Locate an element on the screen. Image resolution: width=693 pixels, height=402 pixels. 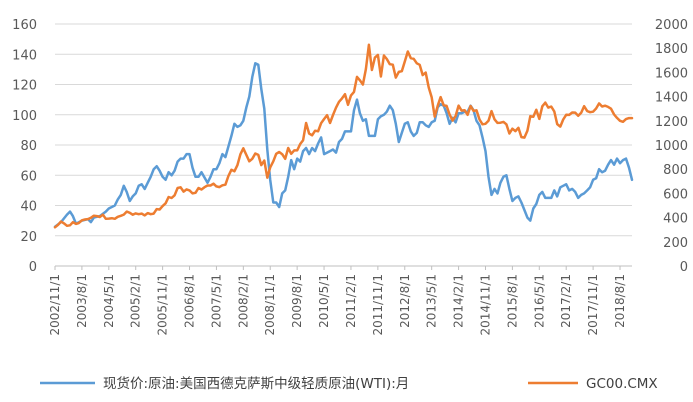
x-tick-label: 2012/8/1 is located at coordinates (405, 301).